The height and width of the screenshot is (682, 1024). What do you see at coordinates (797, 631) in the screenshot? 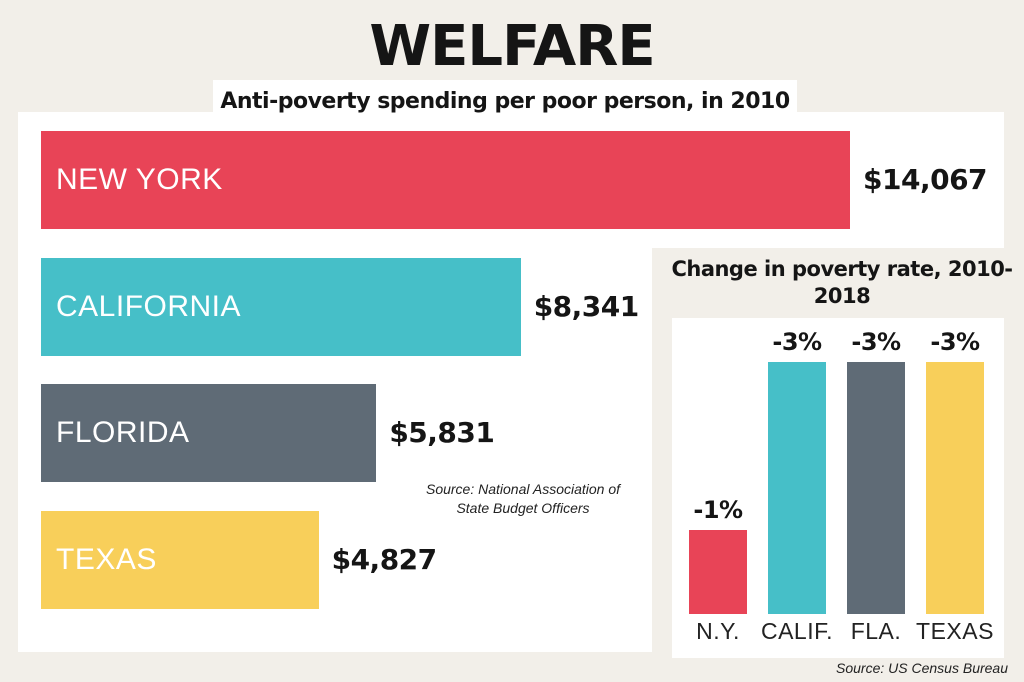
I see `poverty-bar-category: CALIF.` at bounding box center [797, 631].